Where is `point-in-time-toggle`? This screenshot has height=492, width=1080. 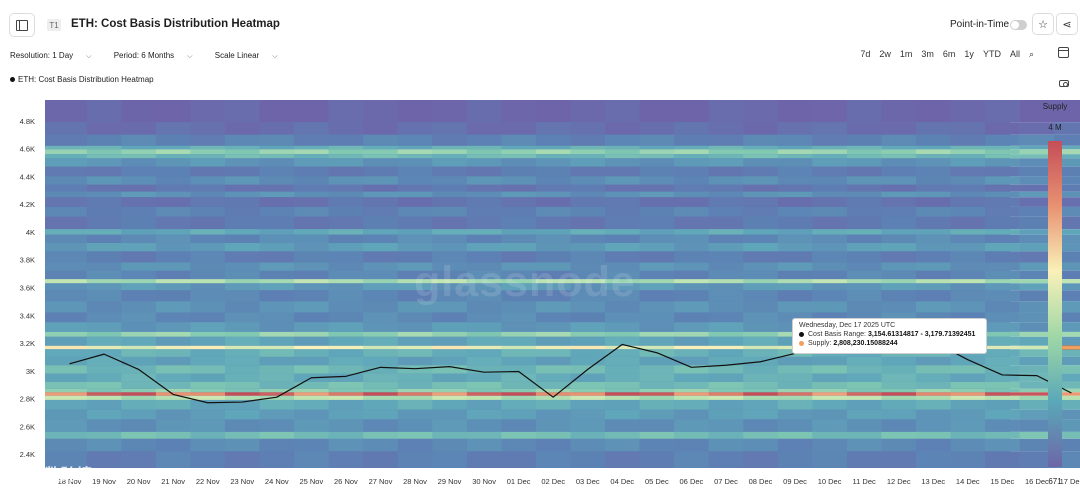 point-in-time-toggle is located at coordinates (1018, 25).